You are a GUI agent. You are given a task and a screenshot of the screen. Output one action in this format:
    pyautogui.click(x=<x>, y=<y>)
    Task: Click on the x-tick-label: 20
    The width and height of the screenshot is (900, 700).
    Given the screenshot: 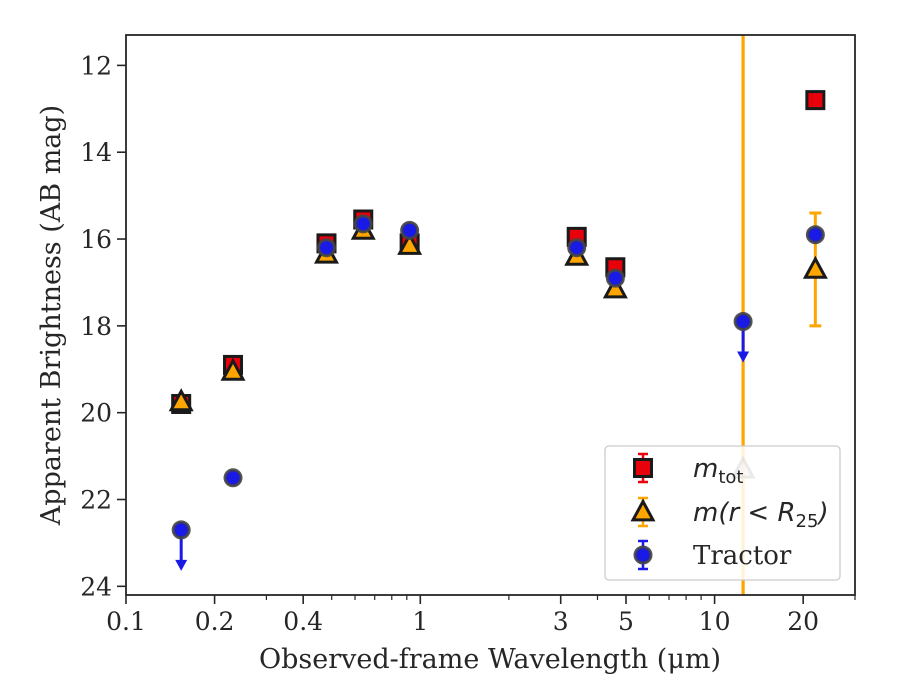 What is the action you would take?
    pyautogui.click(x=803, y=621)
    